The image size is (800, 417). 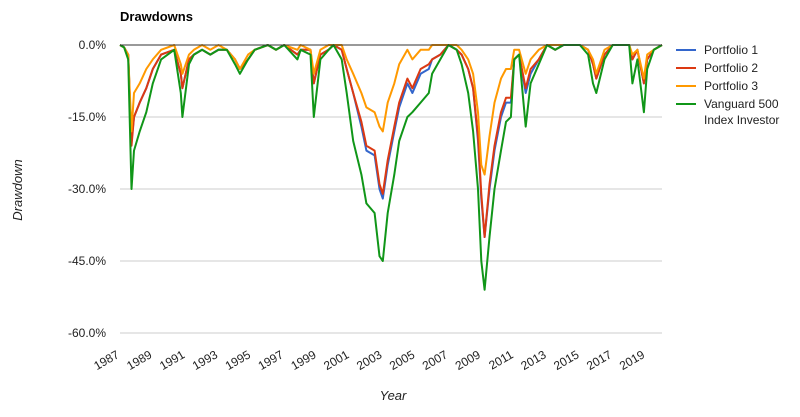 I want to click on y-tick-label: -30.0%, so click(x=87, y=189).